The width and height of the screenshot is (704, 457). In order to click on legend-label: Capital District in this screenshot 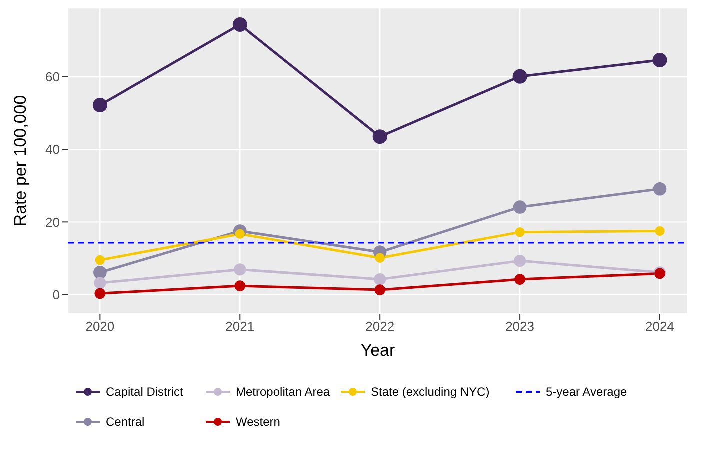, I will do `click(145, 392)`.